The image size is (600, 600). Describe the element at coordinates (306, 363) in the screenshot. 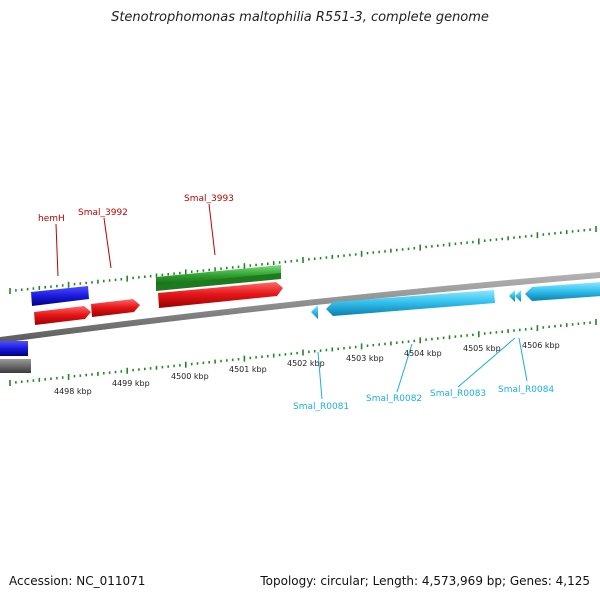

I see `kbp-label: 4502 kbp` at that location.